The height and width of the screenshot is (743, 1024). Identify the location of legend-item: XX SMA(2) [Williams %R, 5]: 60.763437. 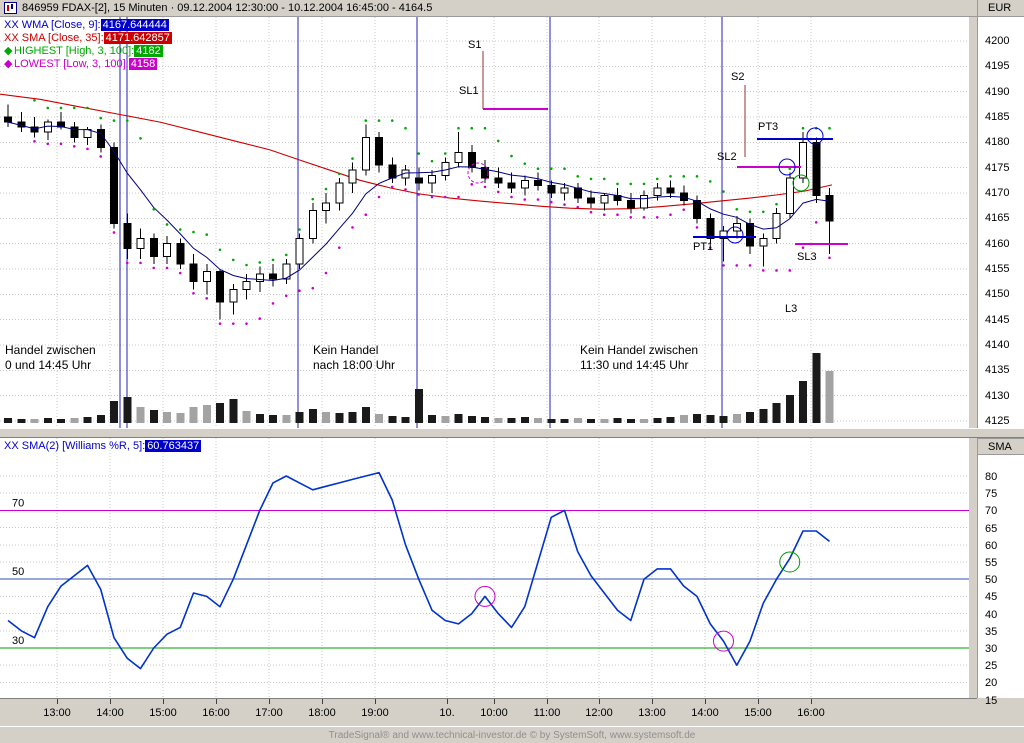
(103, 446).